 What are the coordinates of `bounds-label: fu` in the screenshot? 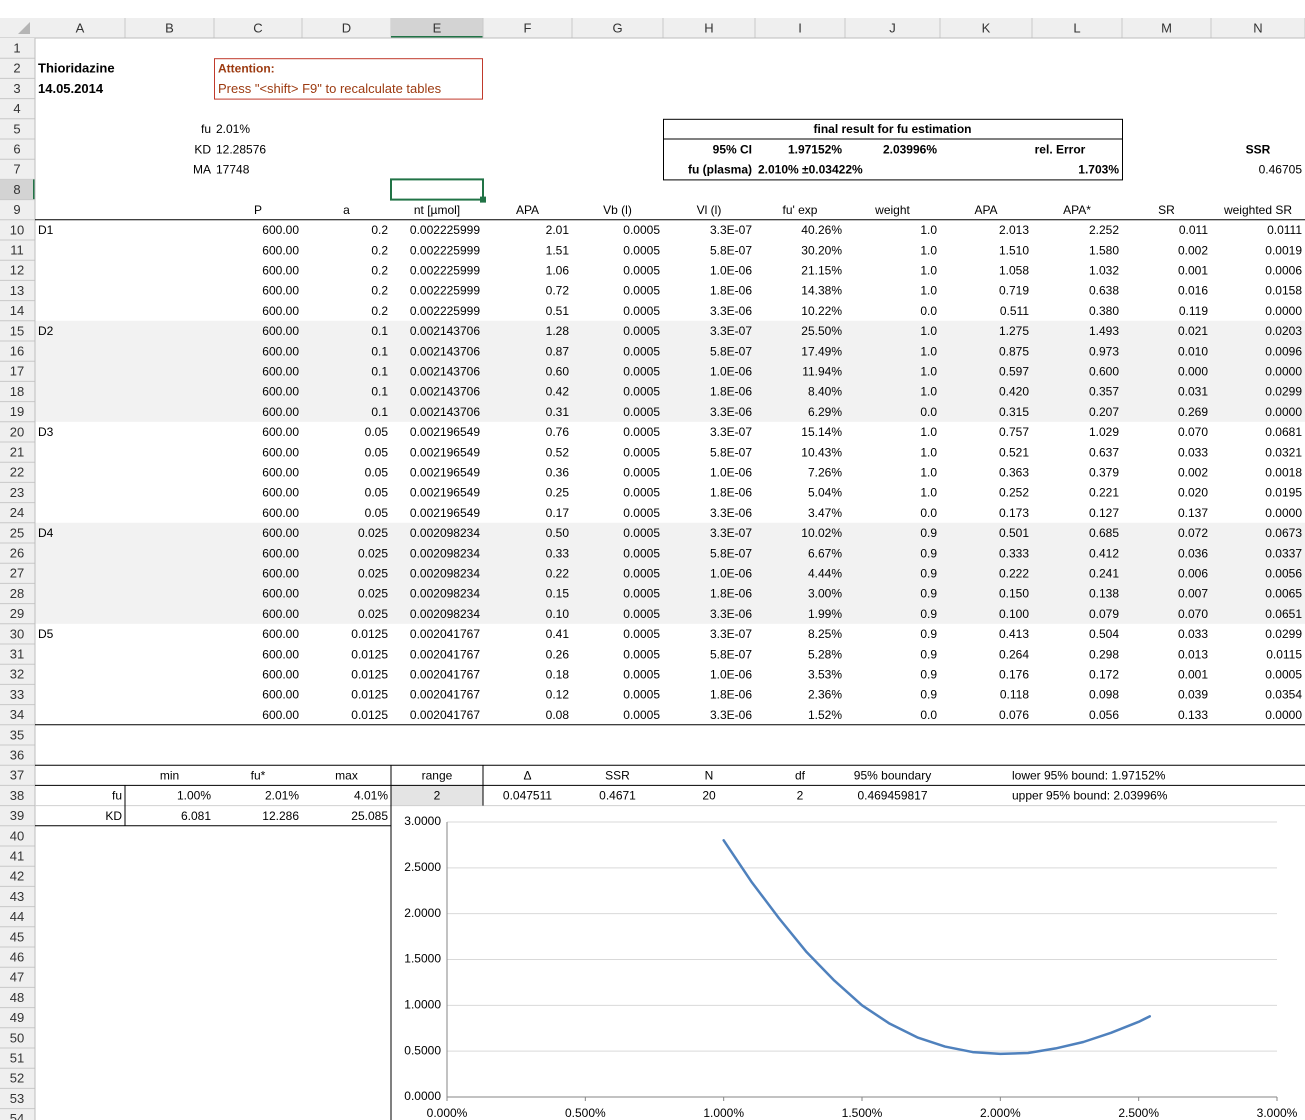 It's located at (117, 796).